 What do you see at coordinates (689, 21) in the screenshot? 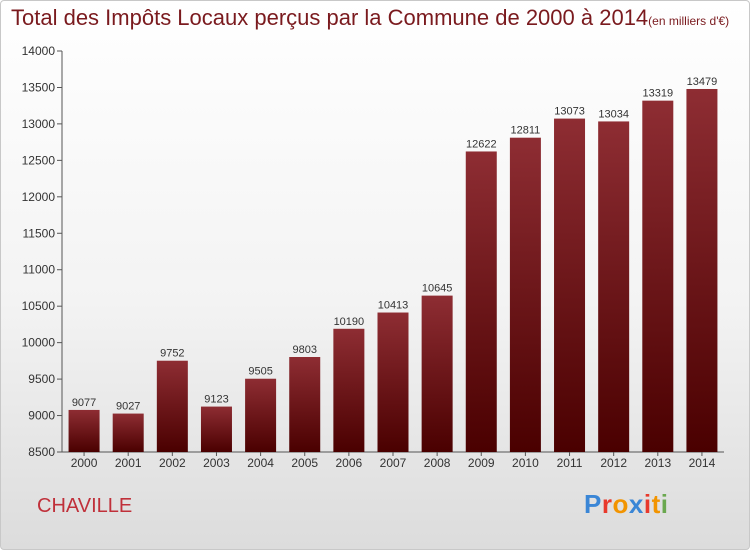
I see `chart-unit: (en milliers d'€)` at bounding box center [689, 21].